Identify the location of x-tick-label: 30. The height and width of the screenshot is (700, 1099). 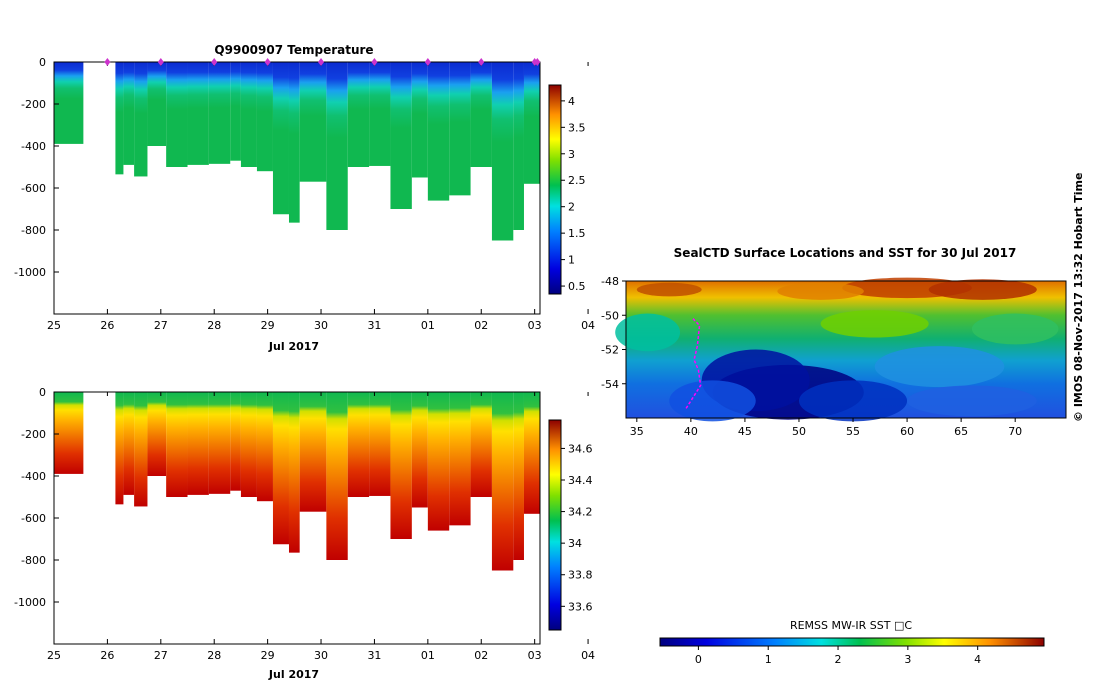
(321, 655).